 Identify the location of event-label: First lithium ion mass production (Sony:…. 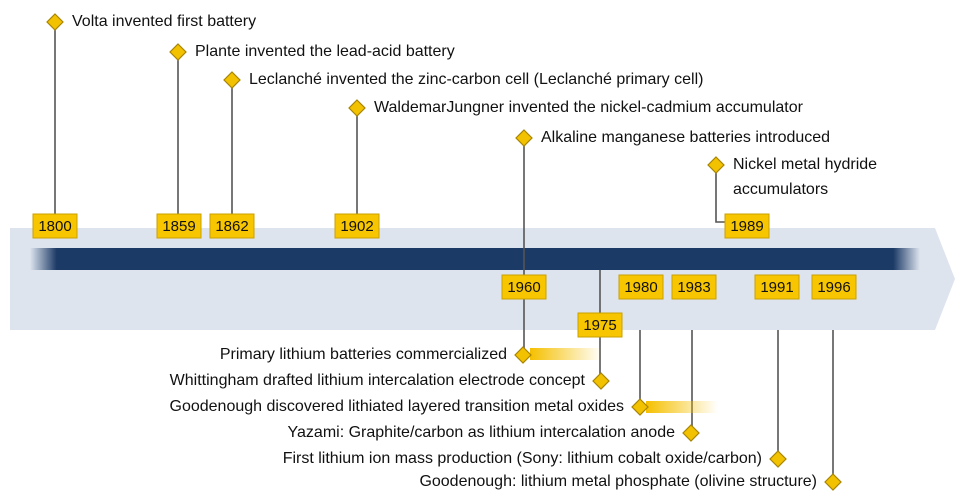
(522, 458).